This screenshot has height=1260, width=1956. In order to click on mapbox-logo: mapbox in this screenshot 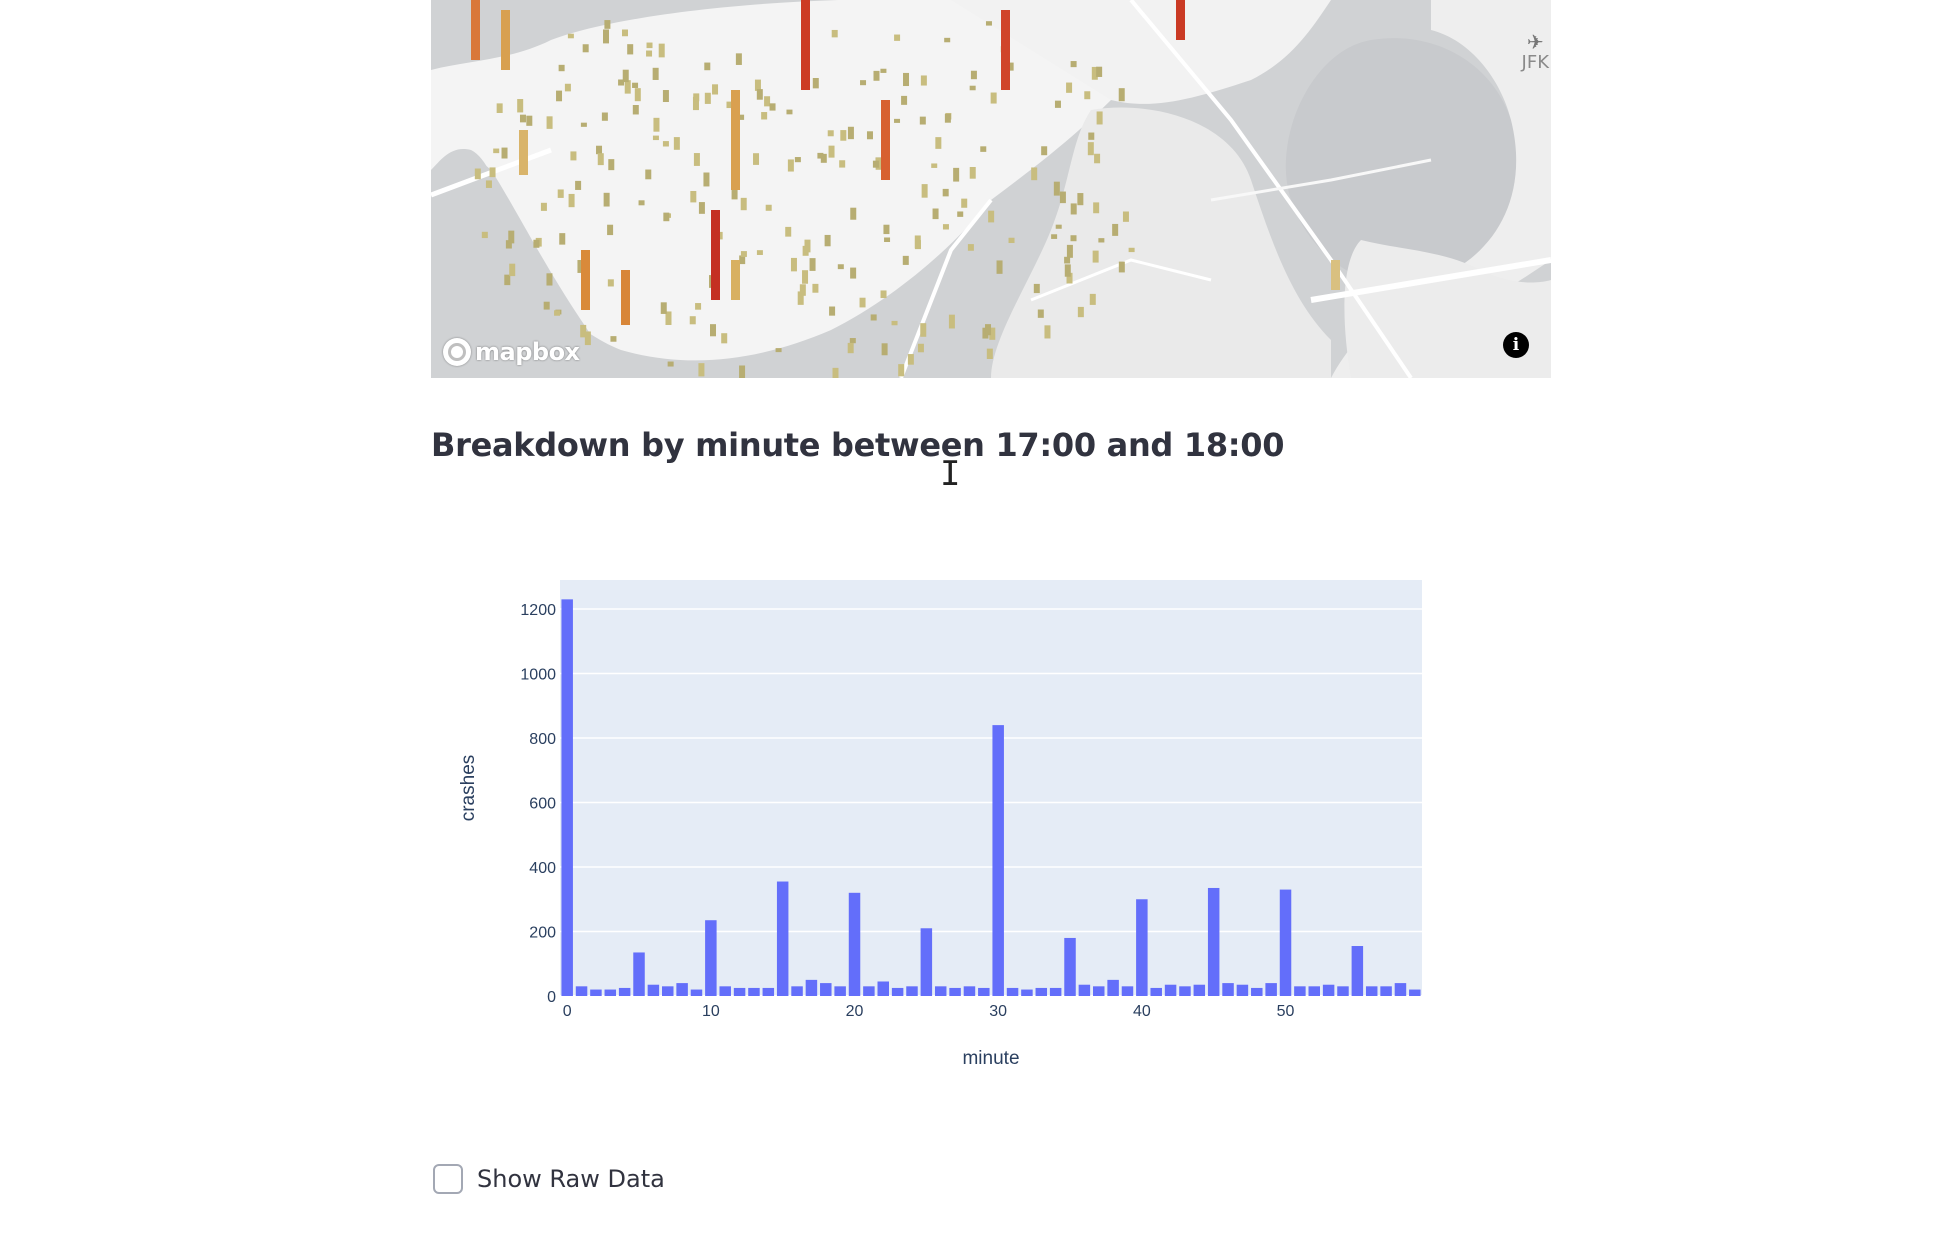, I will do `click(511, 352)`.